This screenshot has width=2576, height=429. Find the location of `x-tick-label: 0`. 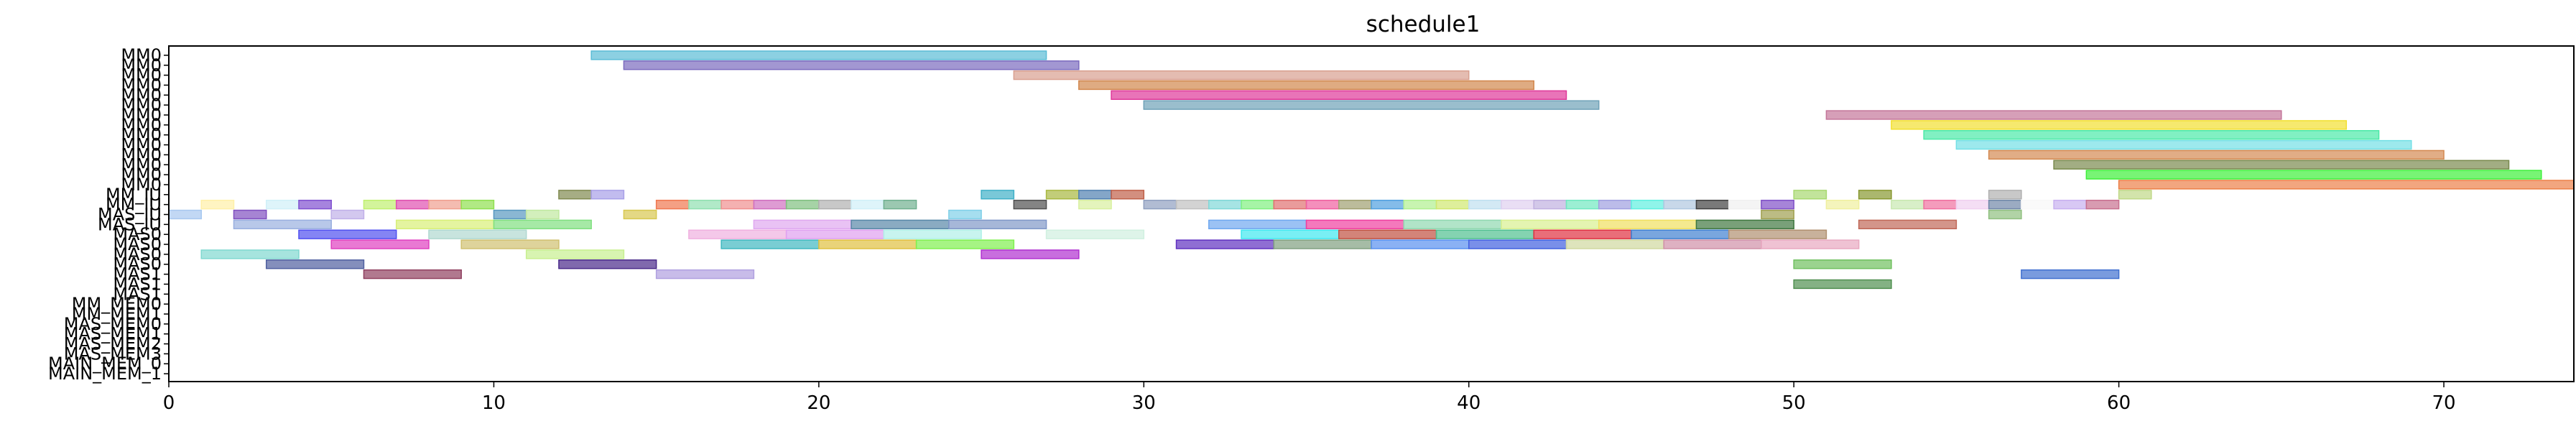

x-tick-label: 0 is located at coordinates (169, 403).